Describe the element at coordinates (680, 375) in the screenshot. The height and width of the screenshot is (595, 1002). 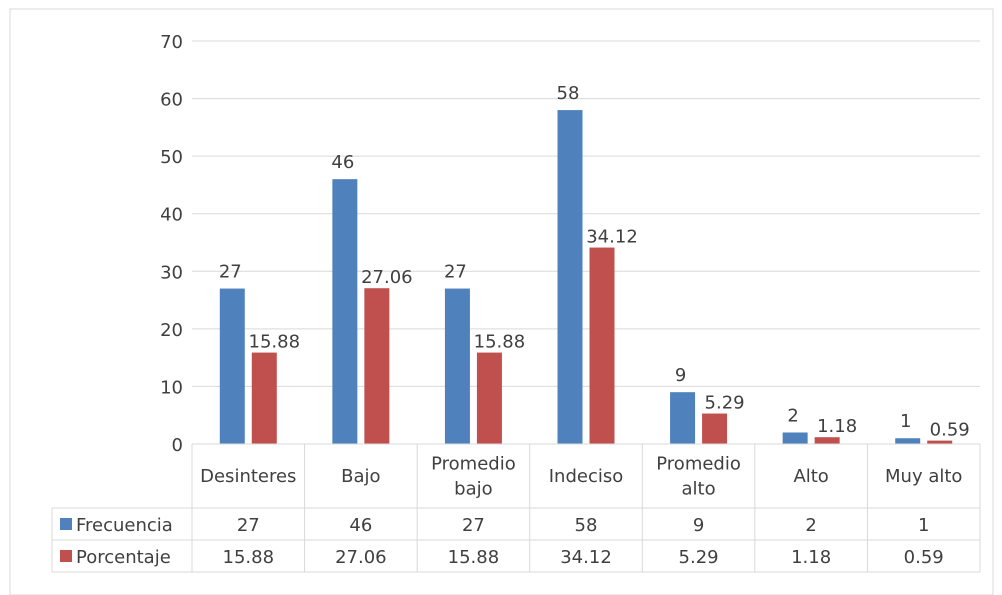
I see `data-label: 9` at that location.